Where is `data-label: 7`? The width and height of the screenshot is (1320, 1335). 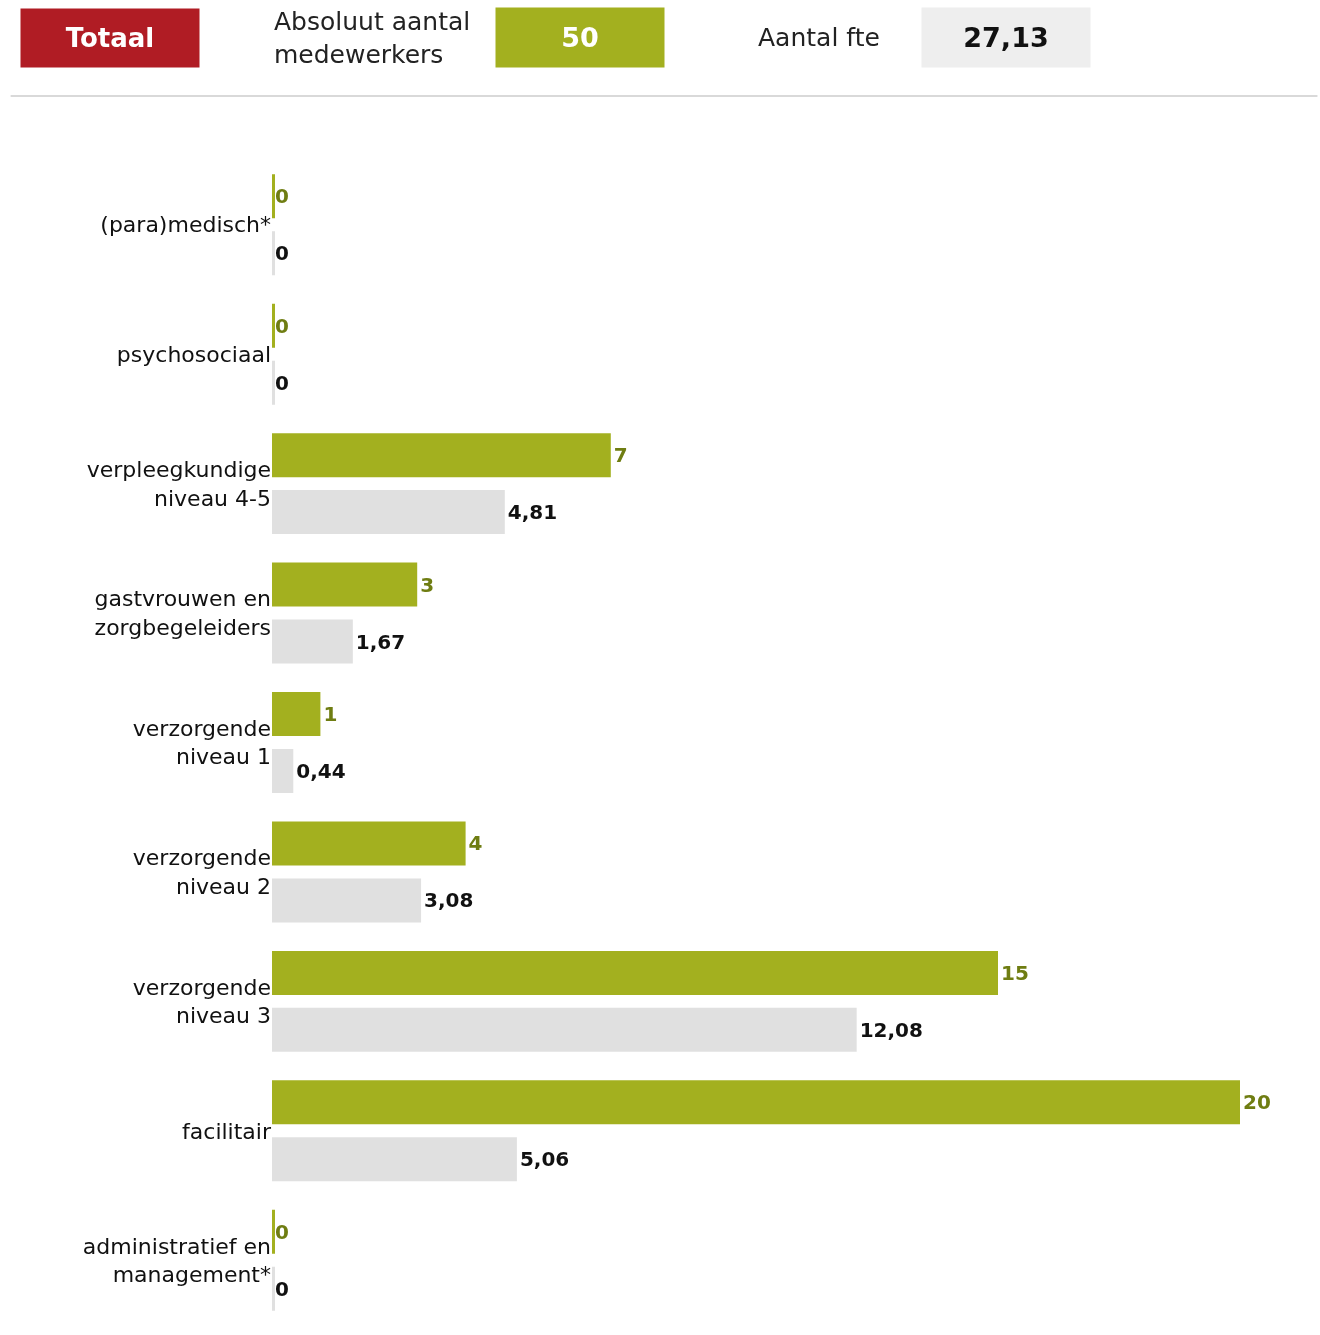 data-label: 7 is located at coordinates (620, 455).